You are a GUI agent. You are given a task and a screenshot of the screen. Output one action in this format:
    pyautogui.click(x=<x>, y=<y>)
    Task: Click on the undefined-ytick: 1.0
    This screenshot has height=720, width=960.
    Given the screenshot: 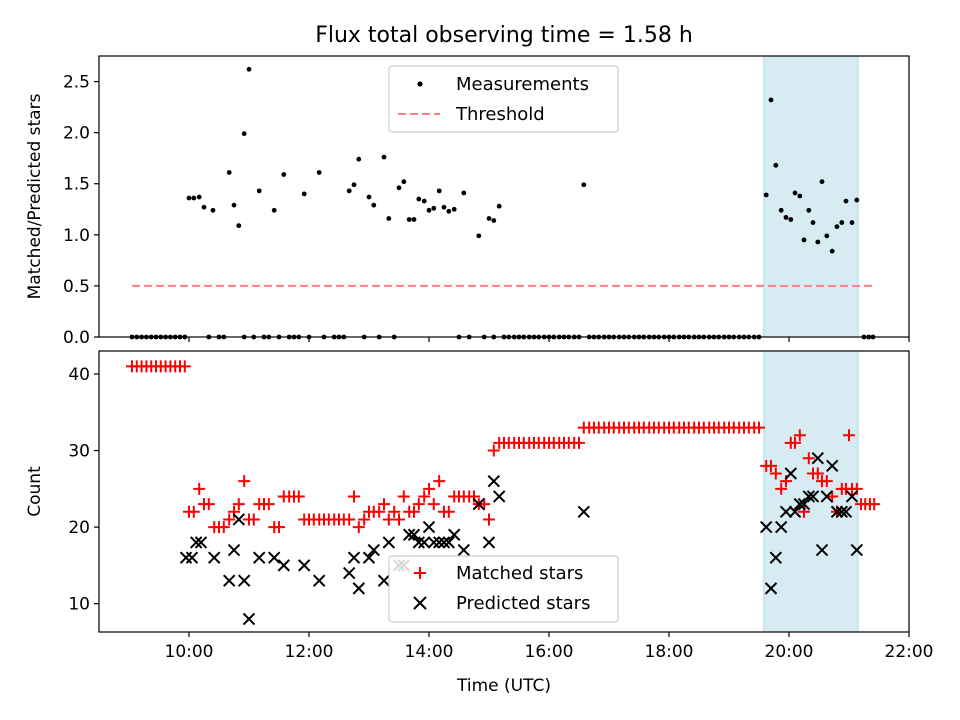 What is the action you would take?
    pyautogui.click(x=81, y=236)
    